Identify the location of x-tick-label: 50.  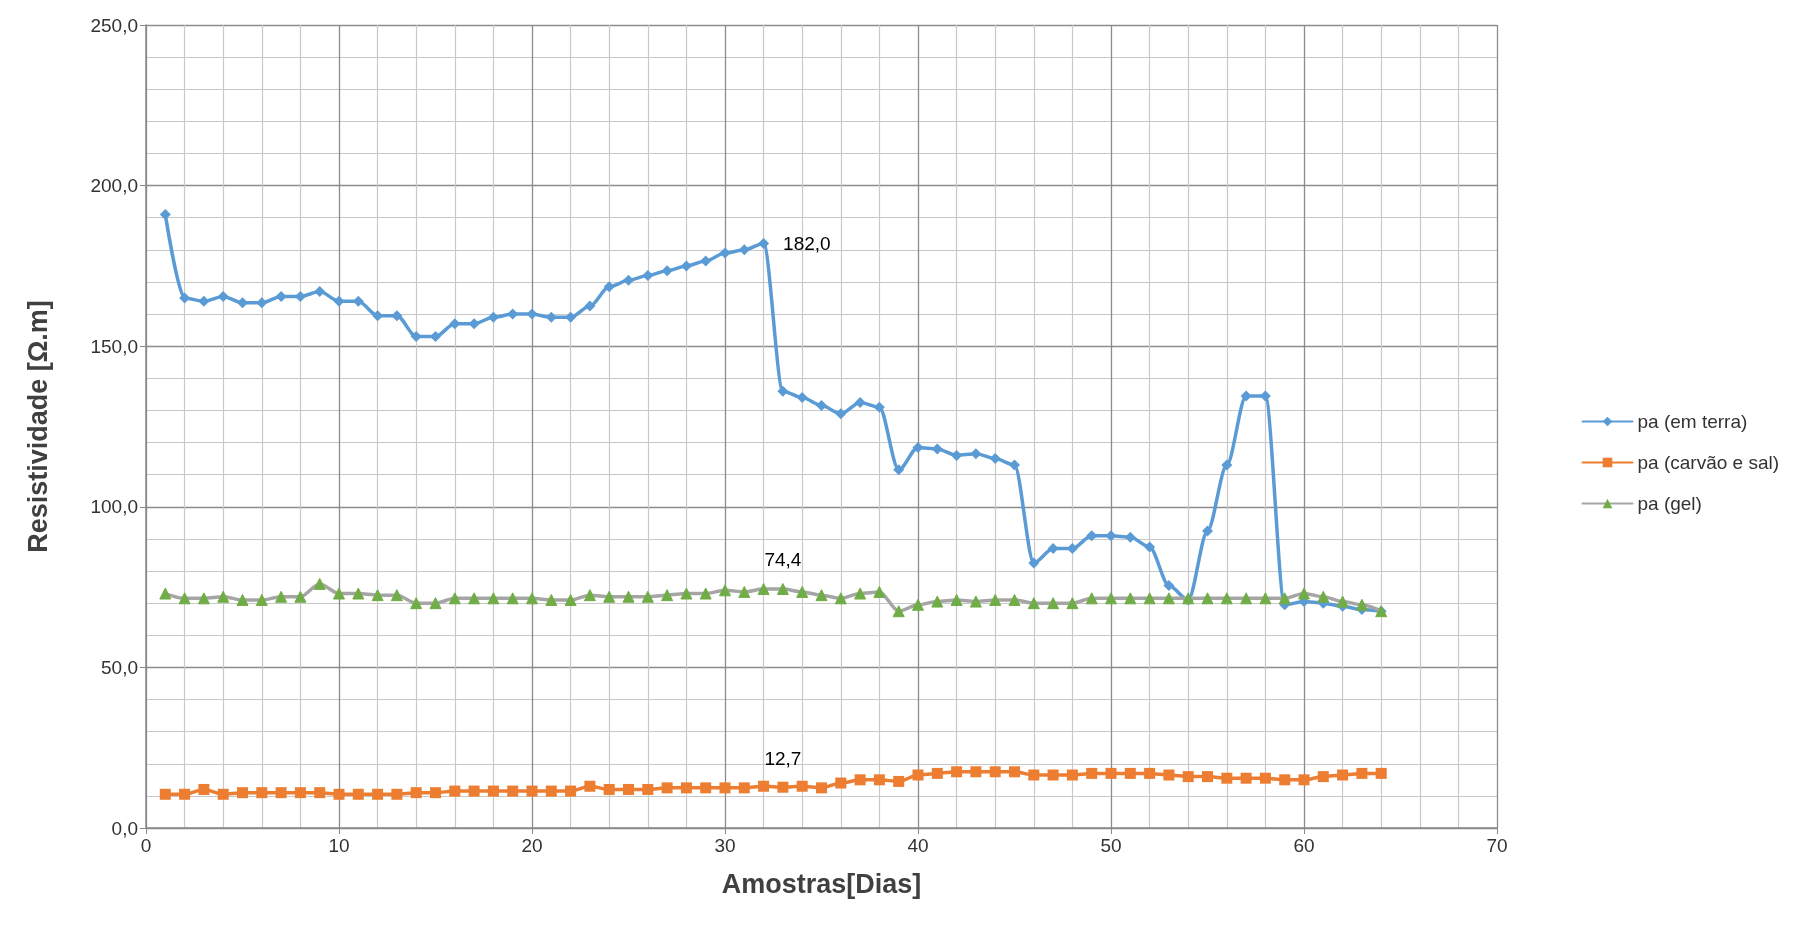
(1111, 845).